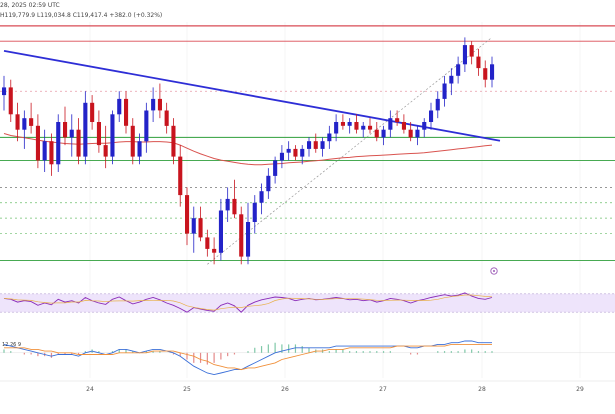  What do you see at coordinates (30, 5) in the screenshot?
I see `header-date: 28, 2025 02:59 UTC` at bounding box center [30, 5].